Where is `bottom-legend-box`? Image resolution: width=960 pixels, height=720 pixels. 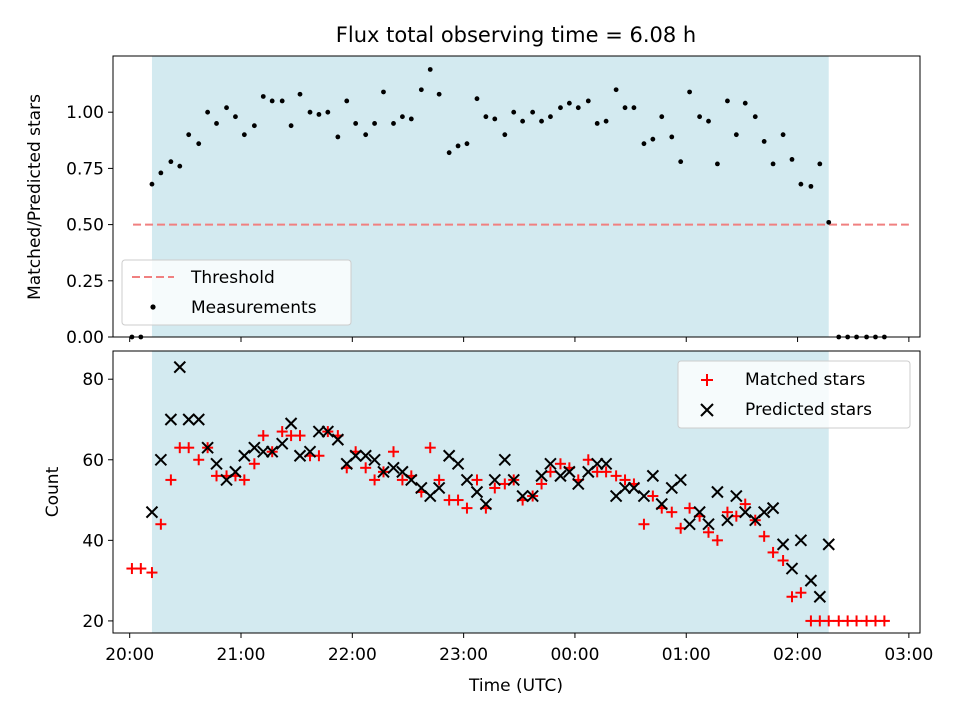 bottom-legend-box is located at coordinates (794, 394).